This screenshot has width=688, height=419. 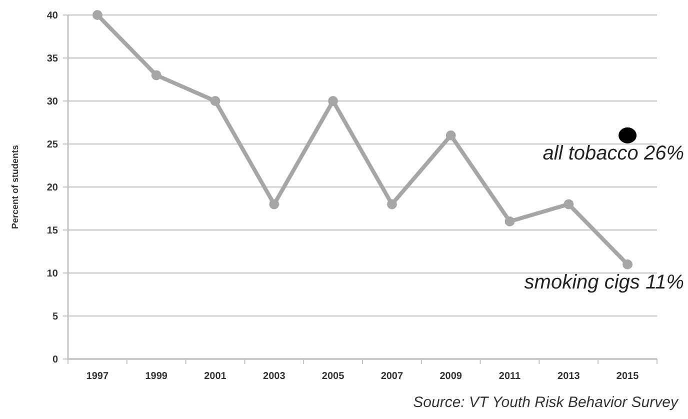 What do you see at coordinates (215, 376) in the screenshot?
I see `x-tick-label: 2001` at bounding box center [215, 376].